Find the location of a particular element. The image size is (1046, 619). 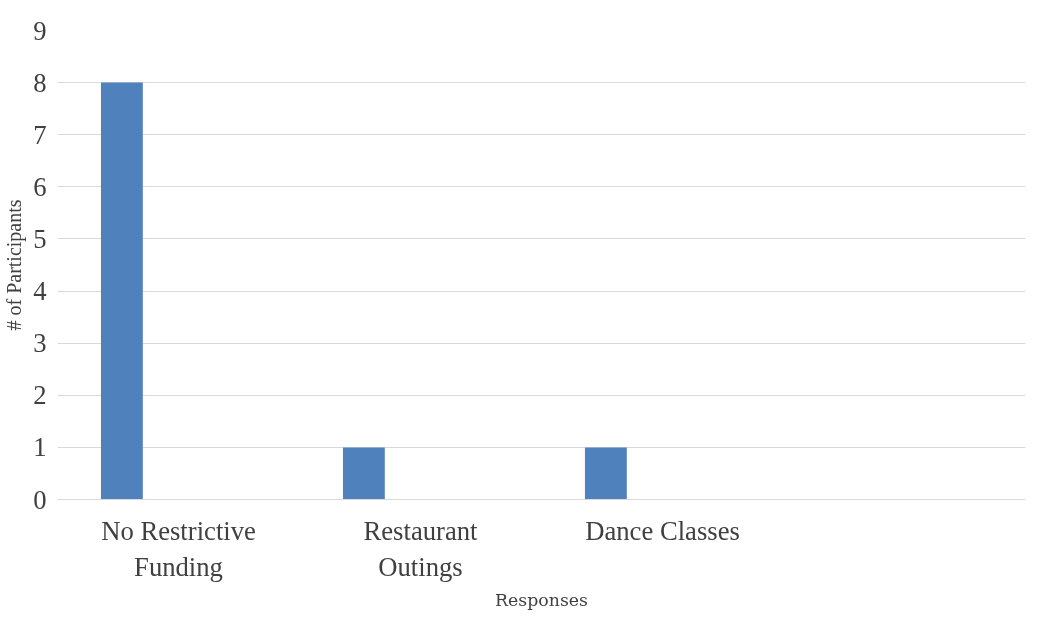

y-tick-label: 4 is located at coordinates (40, 291).